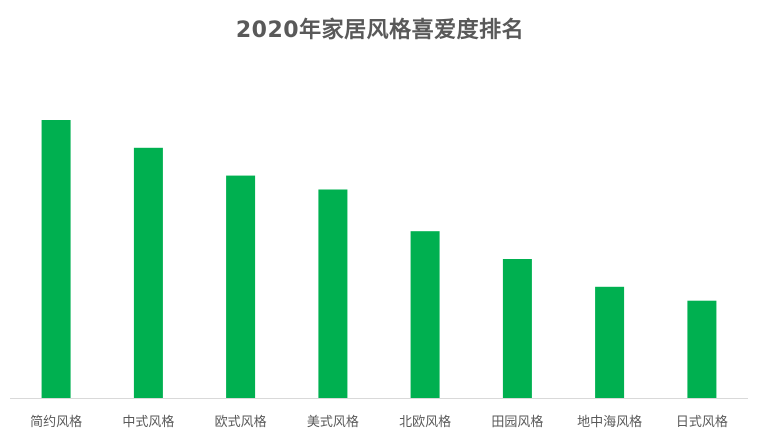  I want to click on chart-title: 2020年家居风格喜爱度排名, so click(380, 30).